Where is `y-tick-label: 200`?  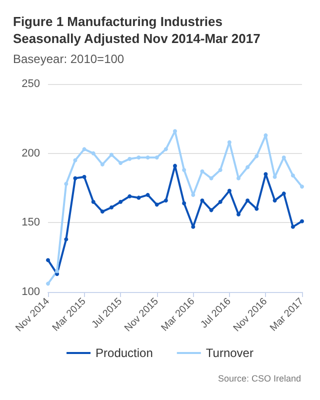
y-tick-label: 200 is located at coordinates (31, 153).